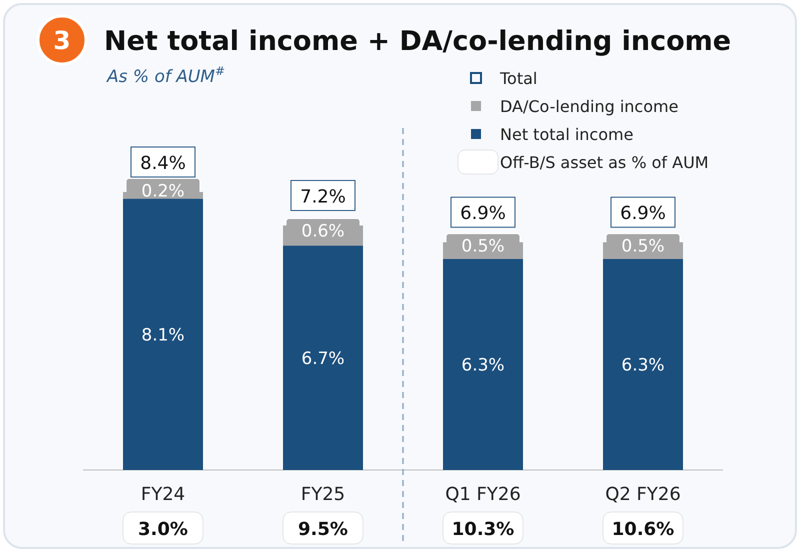  Describe the element at coordinates (483, 529) in the screenshot. I see `text: 10.3%` at that location.